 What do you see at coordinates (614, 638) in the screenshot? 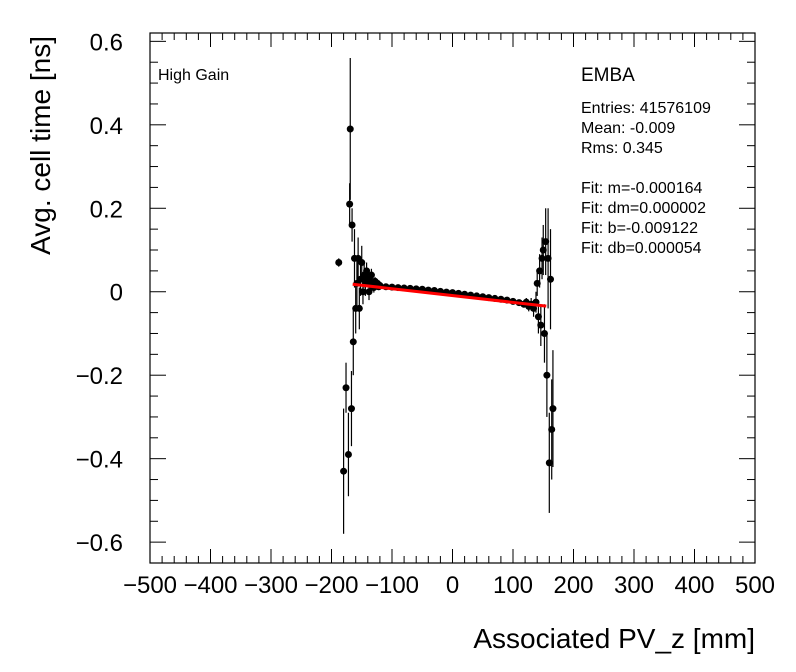
I see `x-axis-title: Associated PV_z [mm]` at bounding box center [614, 638].